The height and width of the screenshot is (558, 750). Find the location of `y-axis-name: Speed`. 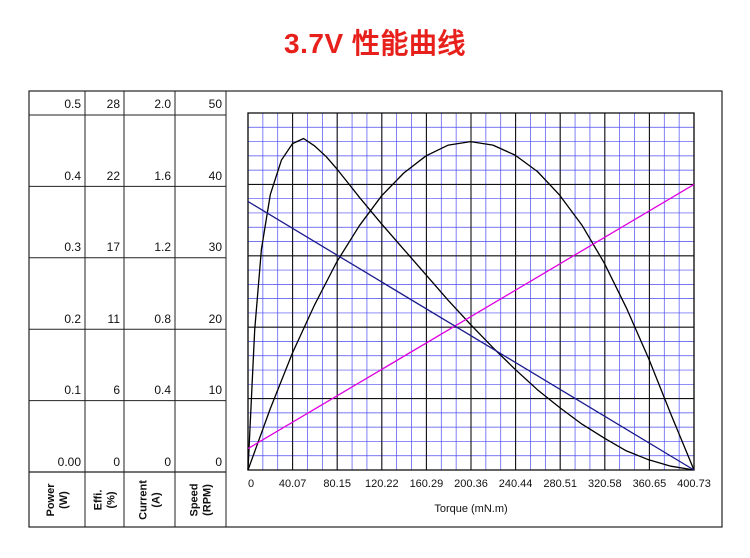

y-axis-name: Speed is located at coordinates (195, 499).